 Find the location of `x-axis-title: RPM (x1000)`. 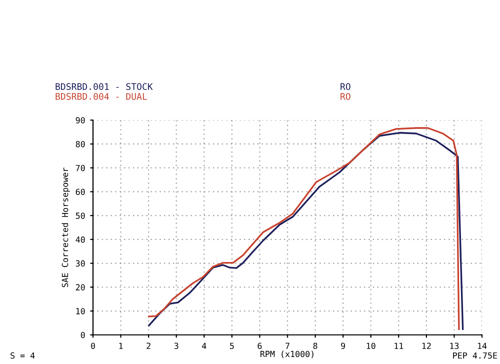

x-axis-title: RPM (x1000) is located at coordinates (287, 354).